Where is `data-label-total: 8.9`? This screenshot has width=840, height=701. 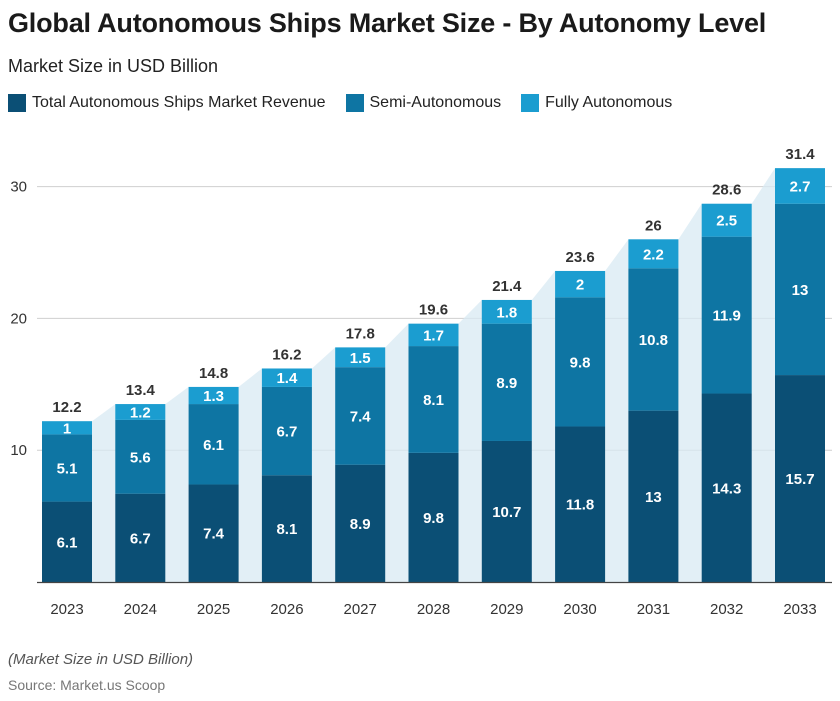 data-label-total: 8.9 is located at coordinates (360, 524).